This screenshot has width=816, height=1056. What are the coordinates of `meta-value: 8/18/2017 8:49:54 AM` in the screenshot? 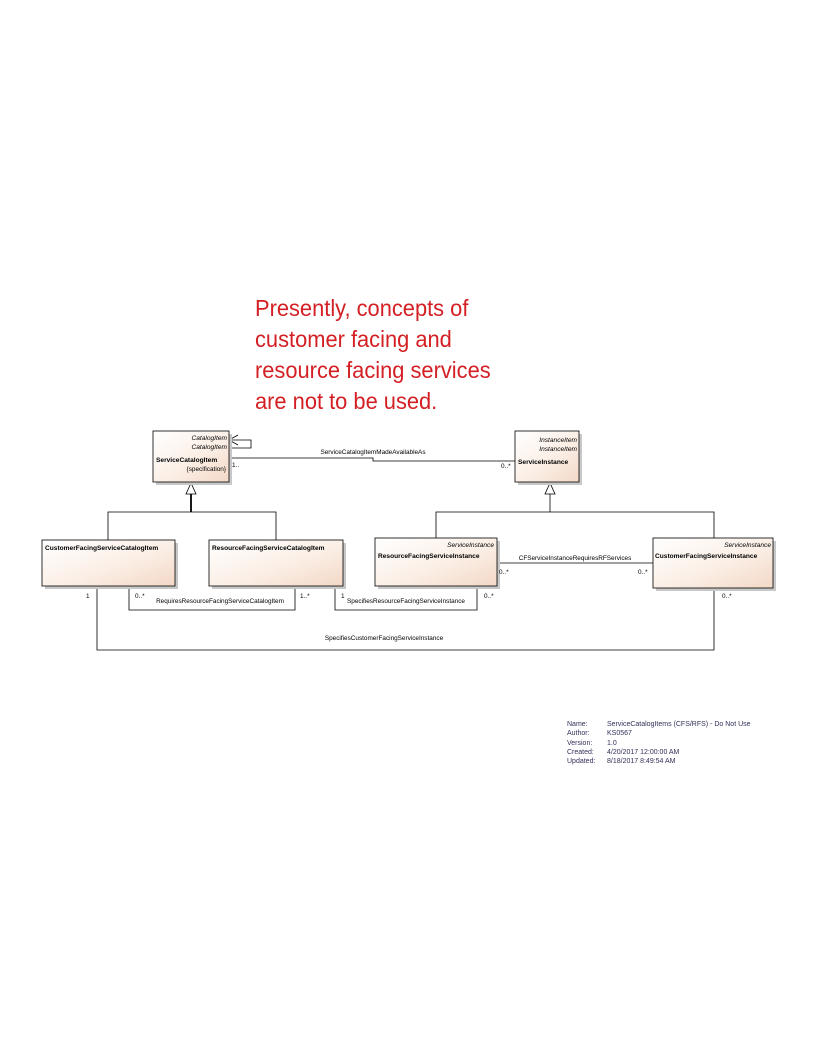 It's located at (641, 762).